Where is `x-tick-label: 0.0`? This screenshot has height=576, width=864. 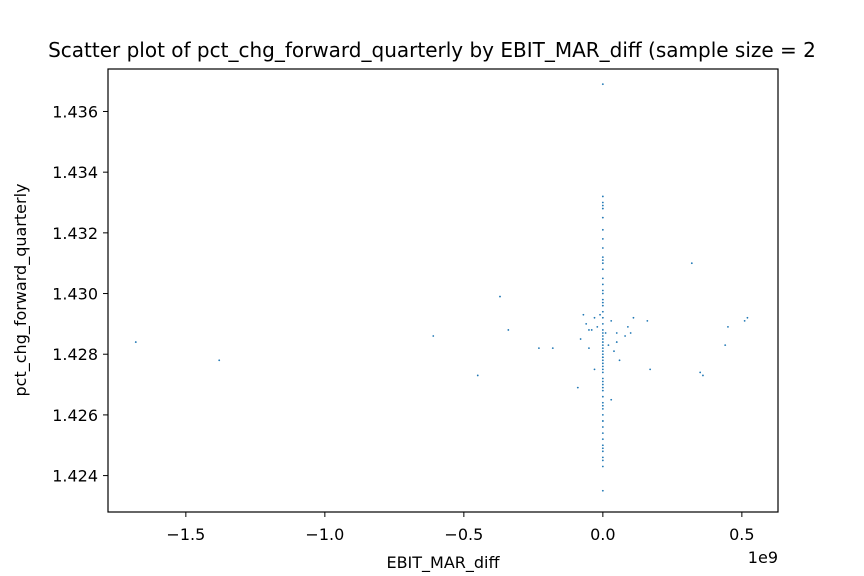 x-tick-label: 0.0 is located at coordinates (602, 534).